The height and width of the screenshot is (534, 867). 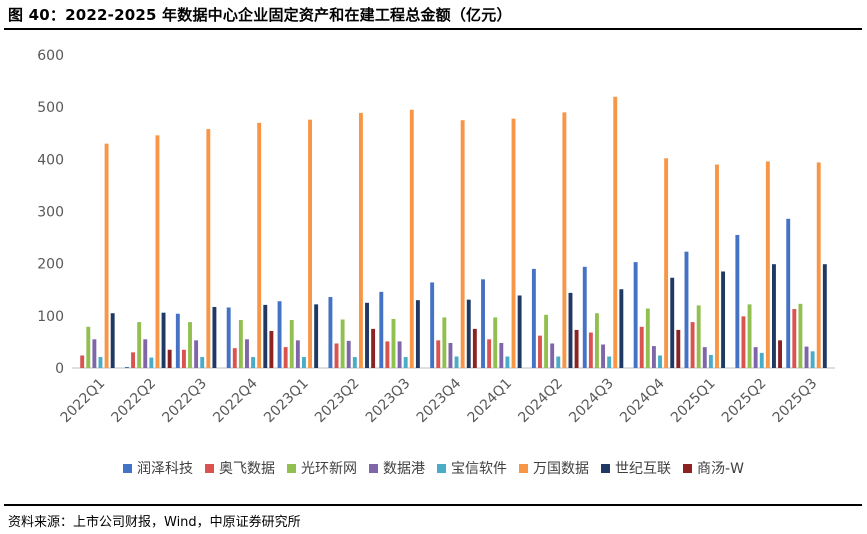 I want to click on bar-数据港-2023Q1, so click(x=297, y=354).